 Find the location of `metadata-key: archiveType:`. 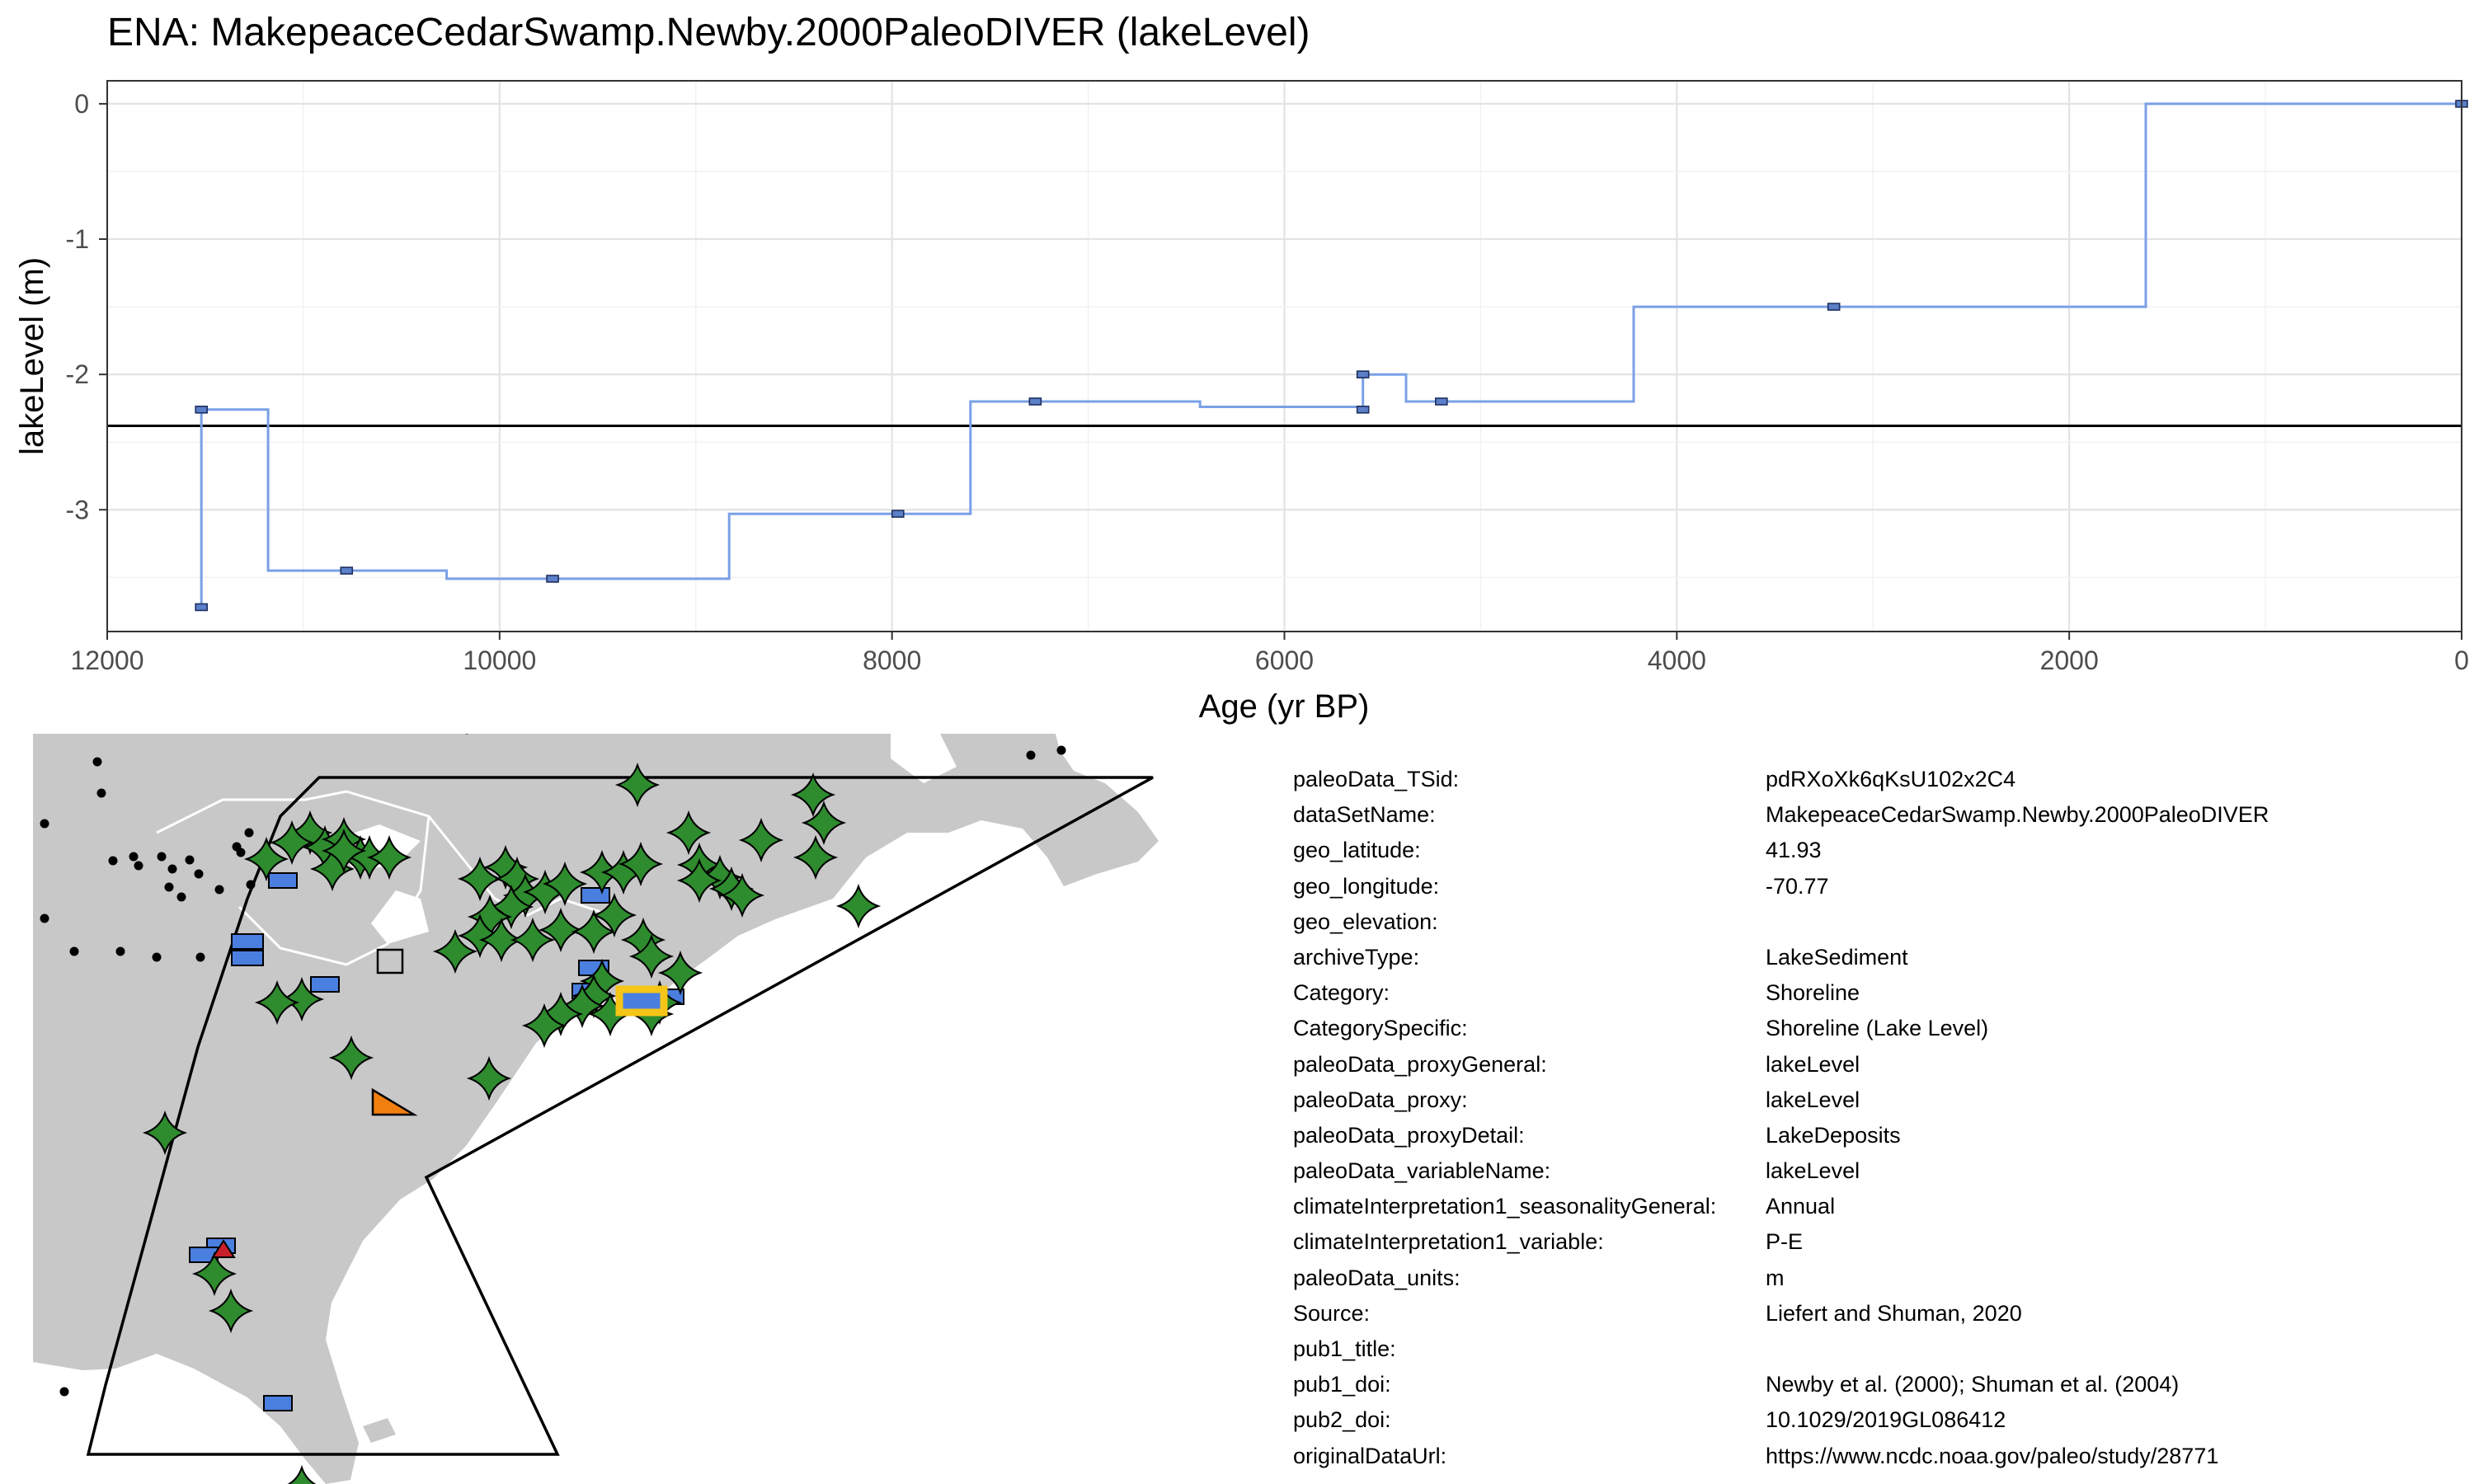

metadata-key: archiveType: is located at coordinates (1356, 957).